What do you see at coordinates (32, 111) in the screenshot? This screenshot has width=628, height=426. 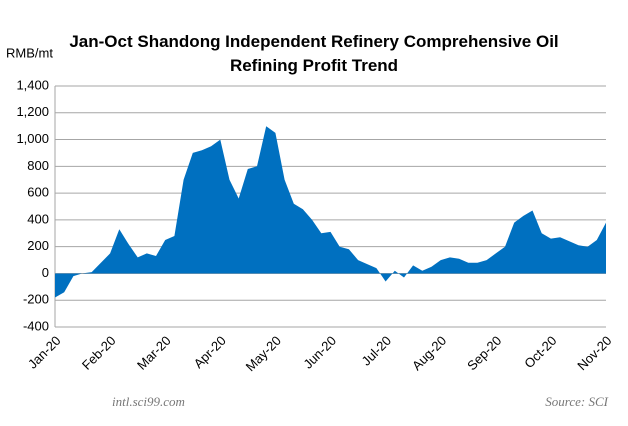 I see `y-tick-label: 1,200` at bounding box center [32, 111].